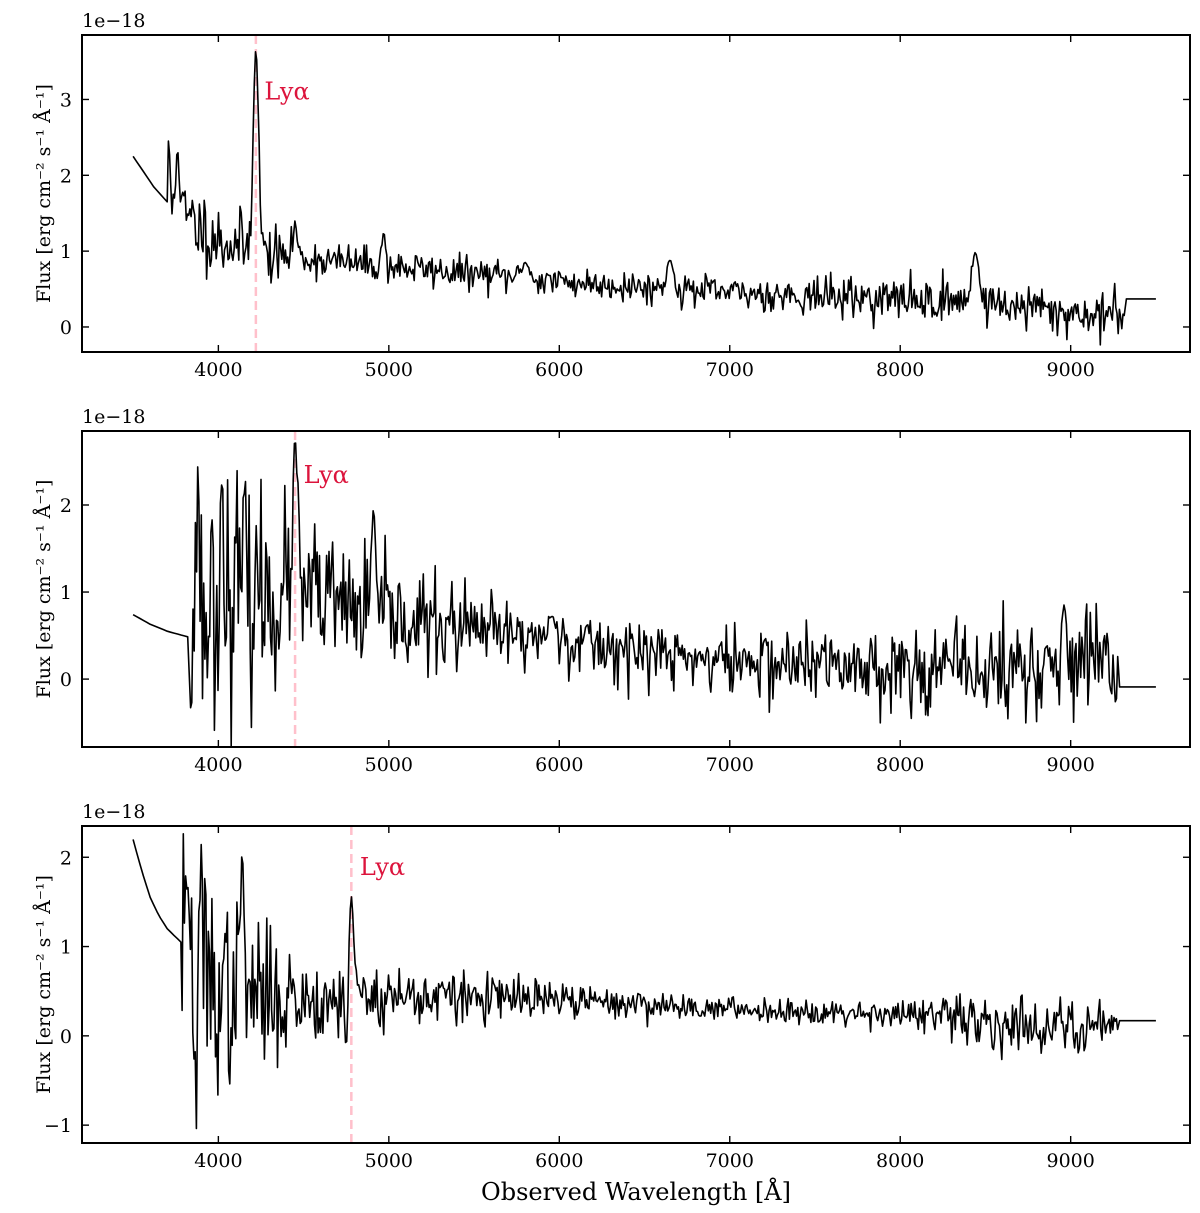  I want to click on y-tick-label: 3, so click(66, 100).